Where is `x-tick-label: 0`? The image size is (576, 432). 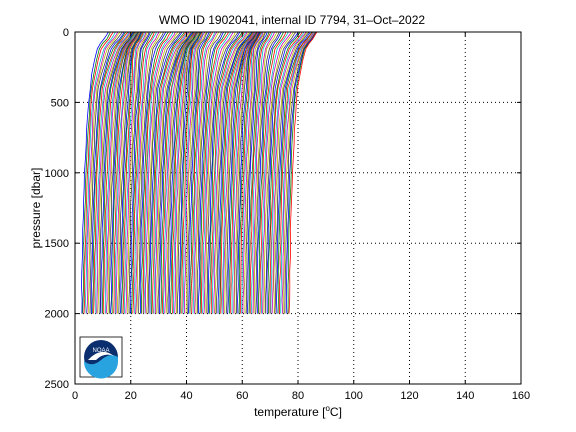
x-tick-label: 0 is located at coordinates (75, 396).